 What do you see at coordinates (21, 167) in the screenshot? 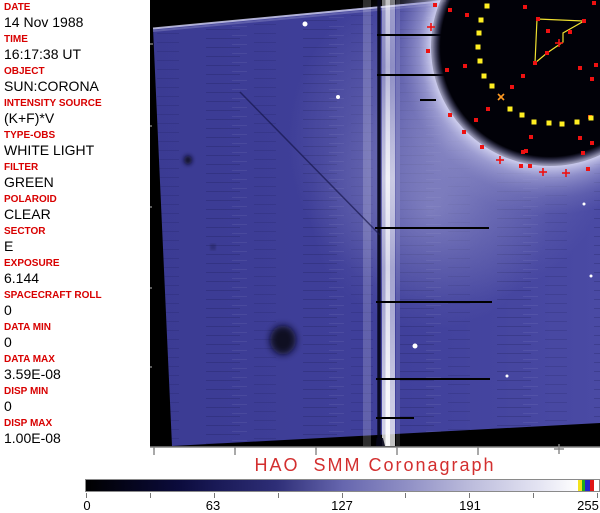
I see `field-label: FILTER` at bounding box center [21, 167].